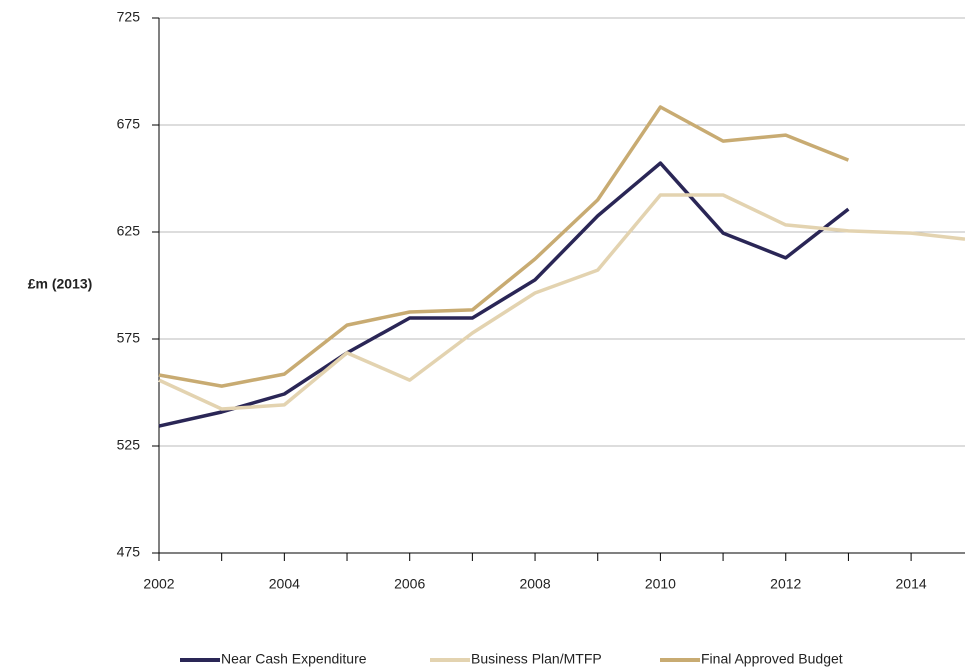 The height and width of the screenshot is (668, 965). What do you see at coordinates (534, 584) in the screenshot?
I see `x-tick-label: 2008` at bounding box center [534, 584].